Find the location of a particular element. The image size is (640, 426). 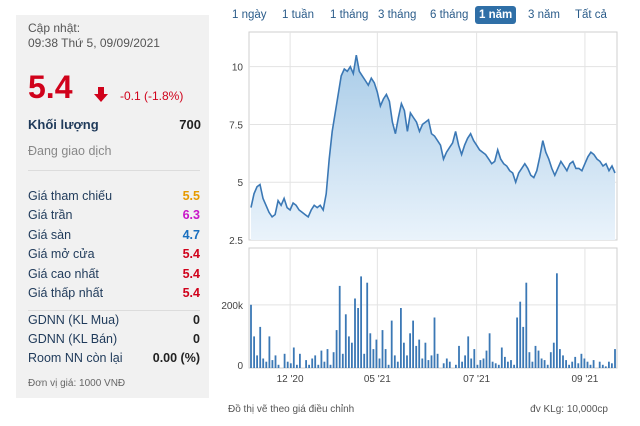

tab-range: 1 tuần is located at coordinates (298, 15).